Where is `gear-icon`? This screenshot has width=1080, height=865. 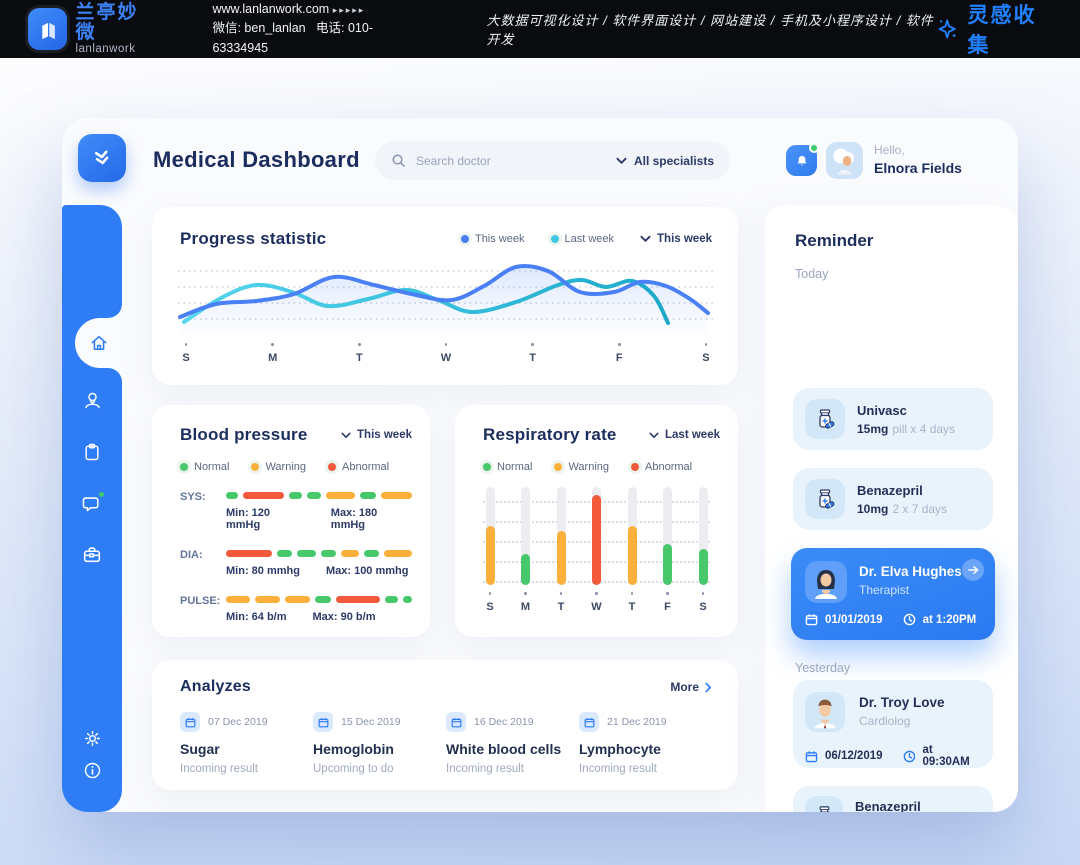 gear-icon is located at coordinates (92, 738).